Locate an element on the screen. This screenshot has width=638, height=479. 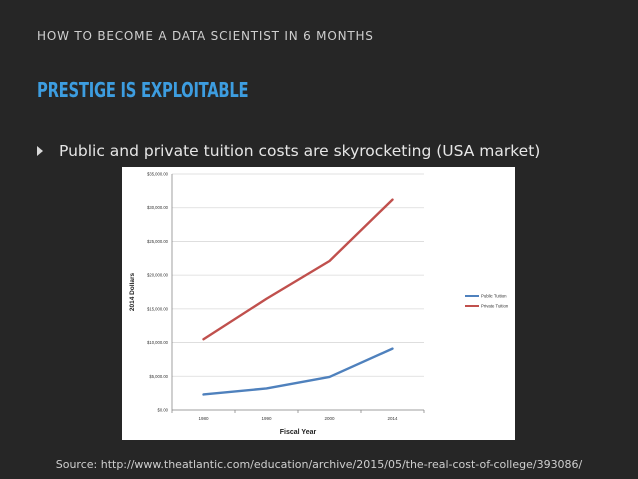
y-tick-label: $10,000.00 is located at coordinates (158, 342).